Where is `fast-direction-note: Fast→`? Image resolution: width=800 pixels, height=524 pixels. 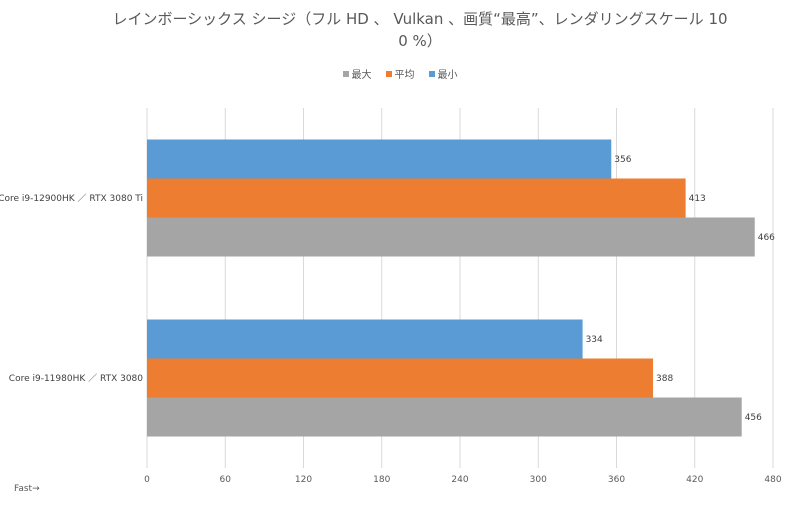
fast-direction-note: Fast→ is located at coordinates (27, 489).